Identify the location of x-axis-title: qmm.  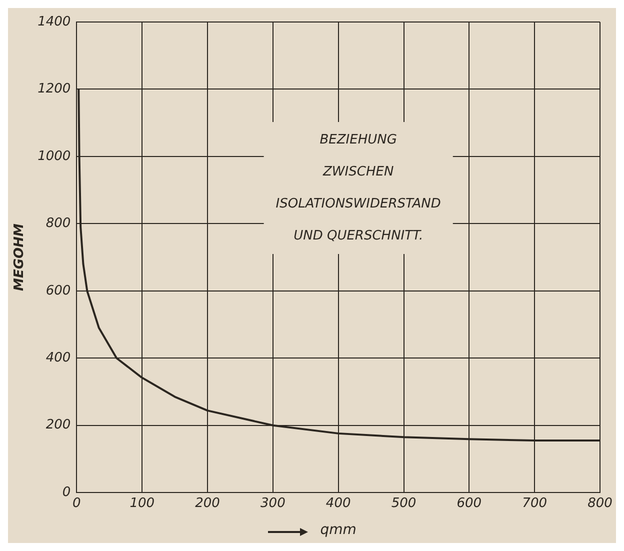
(338, 530).